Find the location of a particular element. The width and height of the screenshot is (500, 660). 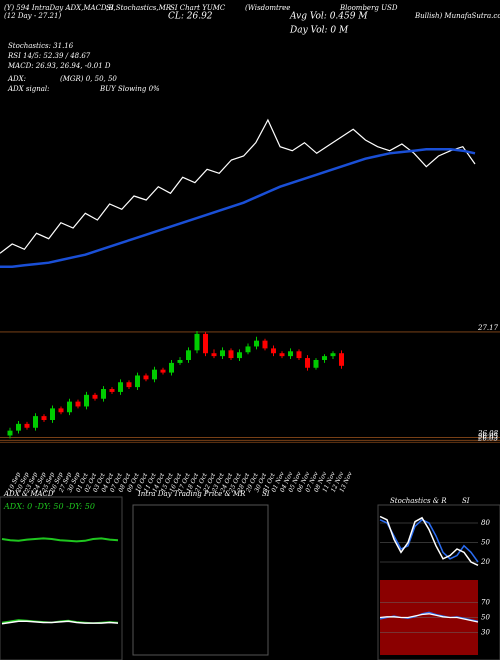

y-tick-label: 70 is located at coordinates (485, 603).